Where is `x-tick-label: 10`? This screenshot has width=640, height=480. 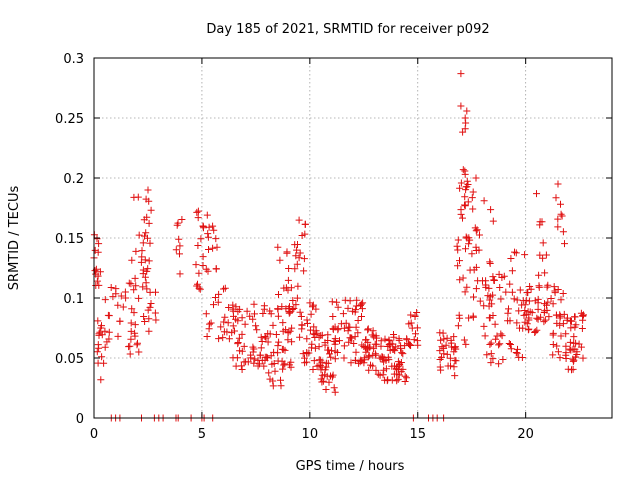 x-tick-label: 10 is located at coordinates (310, 434).